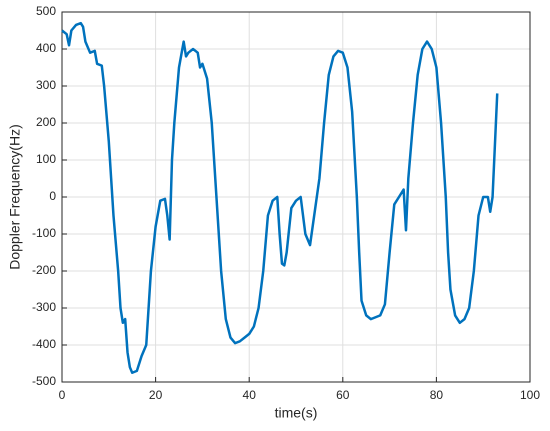  What do you see at coordinates (437, 395) in the screenshot?
I see `x-tick-label: 80` at bounding box center [437, 395].